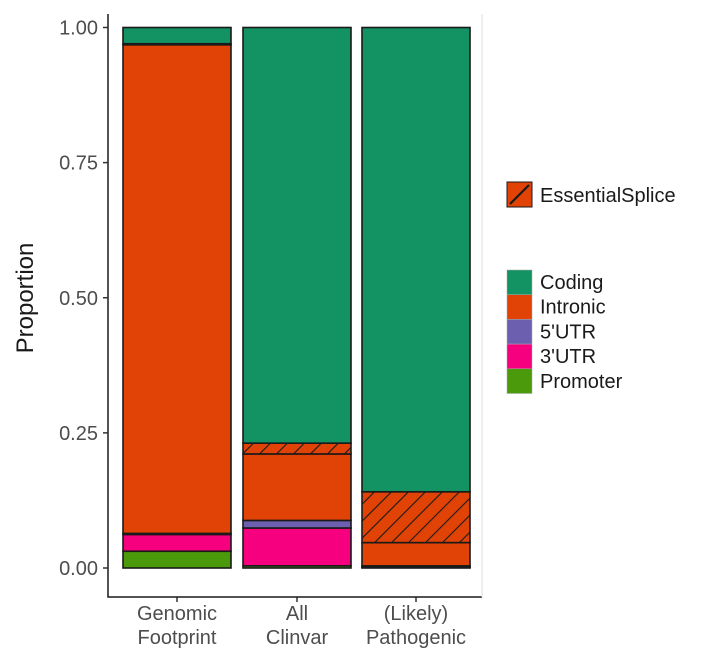 This screenshot has width=712, height=668. I want to click on y-tick-label: 0.25, so click(78, 434).